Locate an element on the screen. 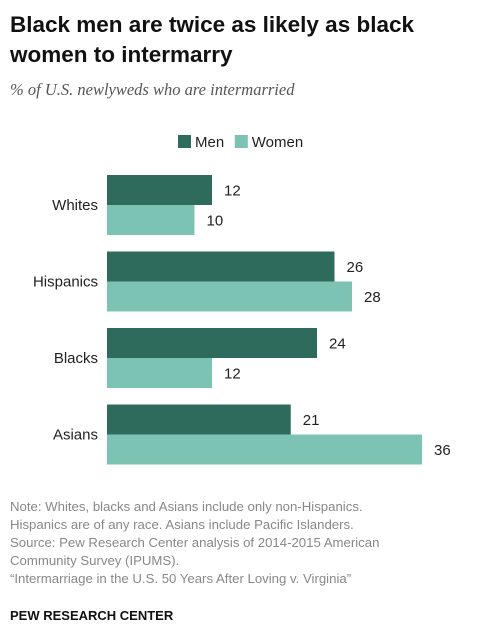 This screenshot has height=639, width=487. legend-swatch-women is located at coordinates (241, 141).